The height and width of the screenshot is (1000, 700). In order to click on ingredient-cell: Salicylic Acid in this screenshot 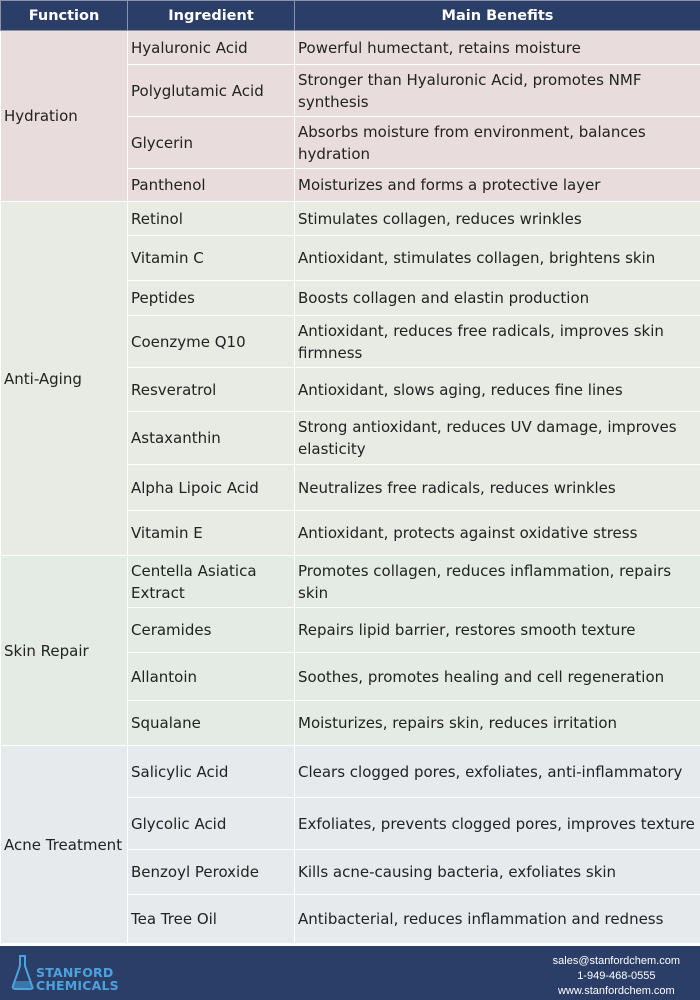, I will do `click(211, 771)`.